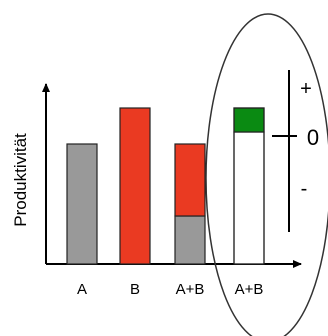 Image resolution: width=328 pixels, height=336 pixels. I want to click on x-tick-label-2: B, so click(135, 289).